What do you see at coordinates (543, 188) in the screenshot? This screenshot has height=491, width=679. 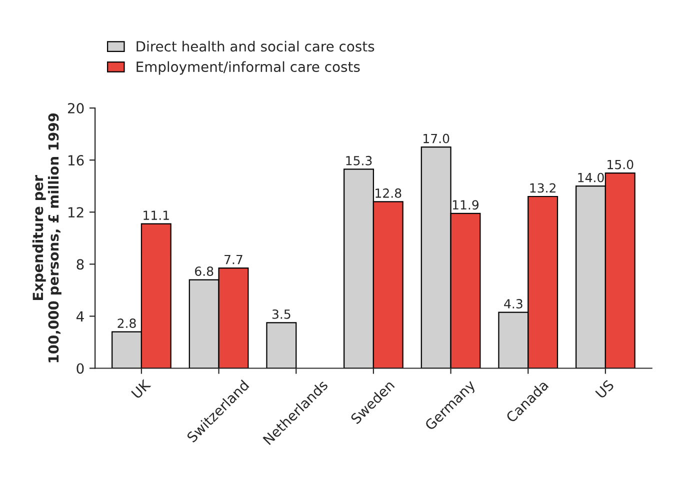 I see `data-label: 13.2` at bounding box center [543, 188].